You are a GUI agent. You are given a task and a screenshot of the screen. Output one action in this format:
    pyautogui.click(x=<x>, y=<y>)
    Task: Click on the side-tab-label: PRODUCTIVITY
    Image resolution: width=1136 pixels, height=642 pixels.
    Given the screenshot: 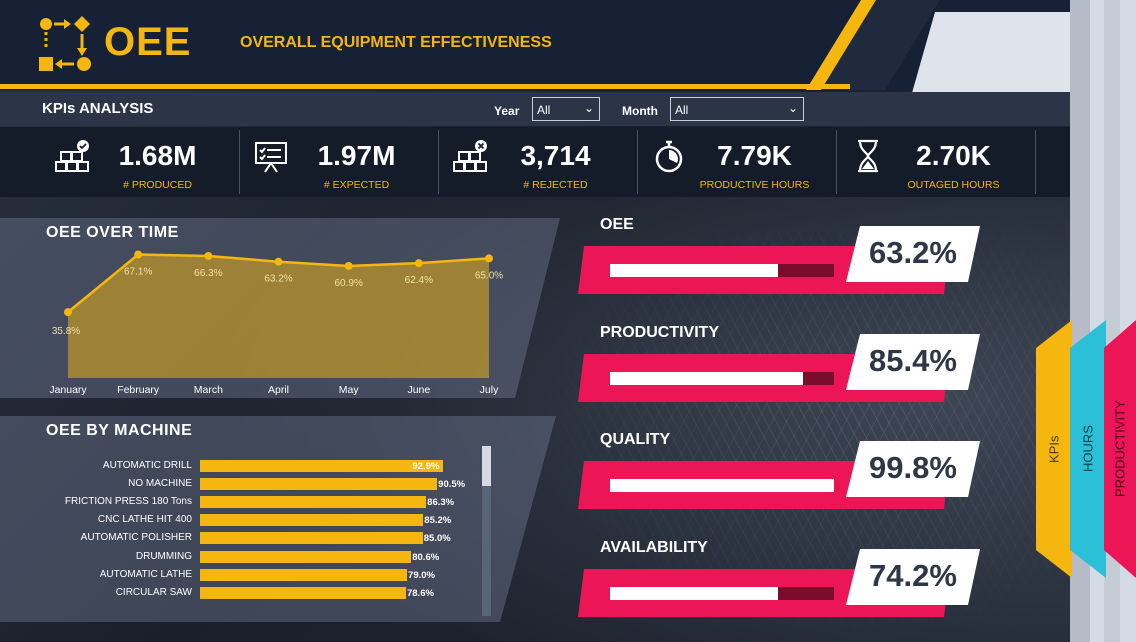 What is the action you would take?
    pyautogui.click(x=1120, y=449)
    